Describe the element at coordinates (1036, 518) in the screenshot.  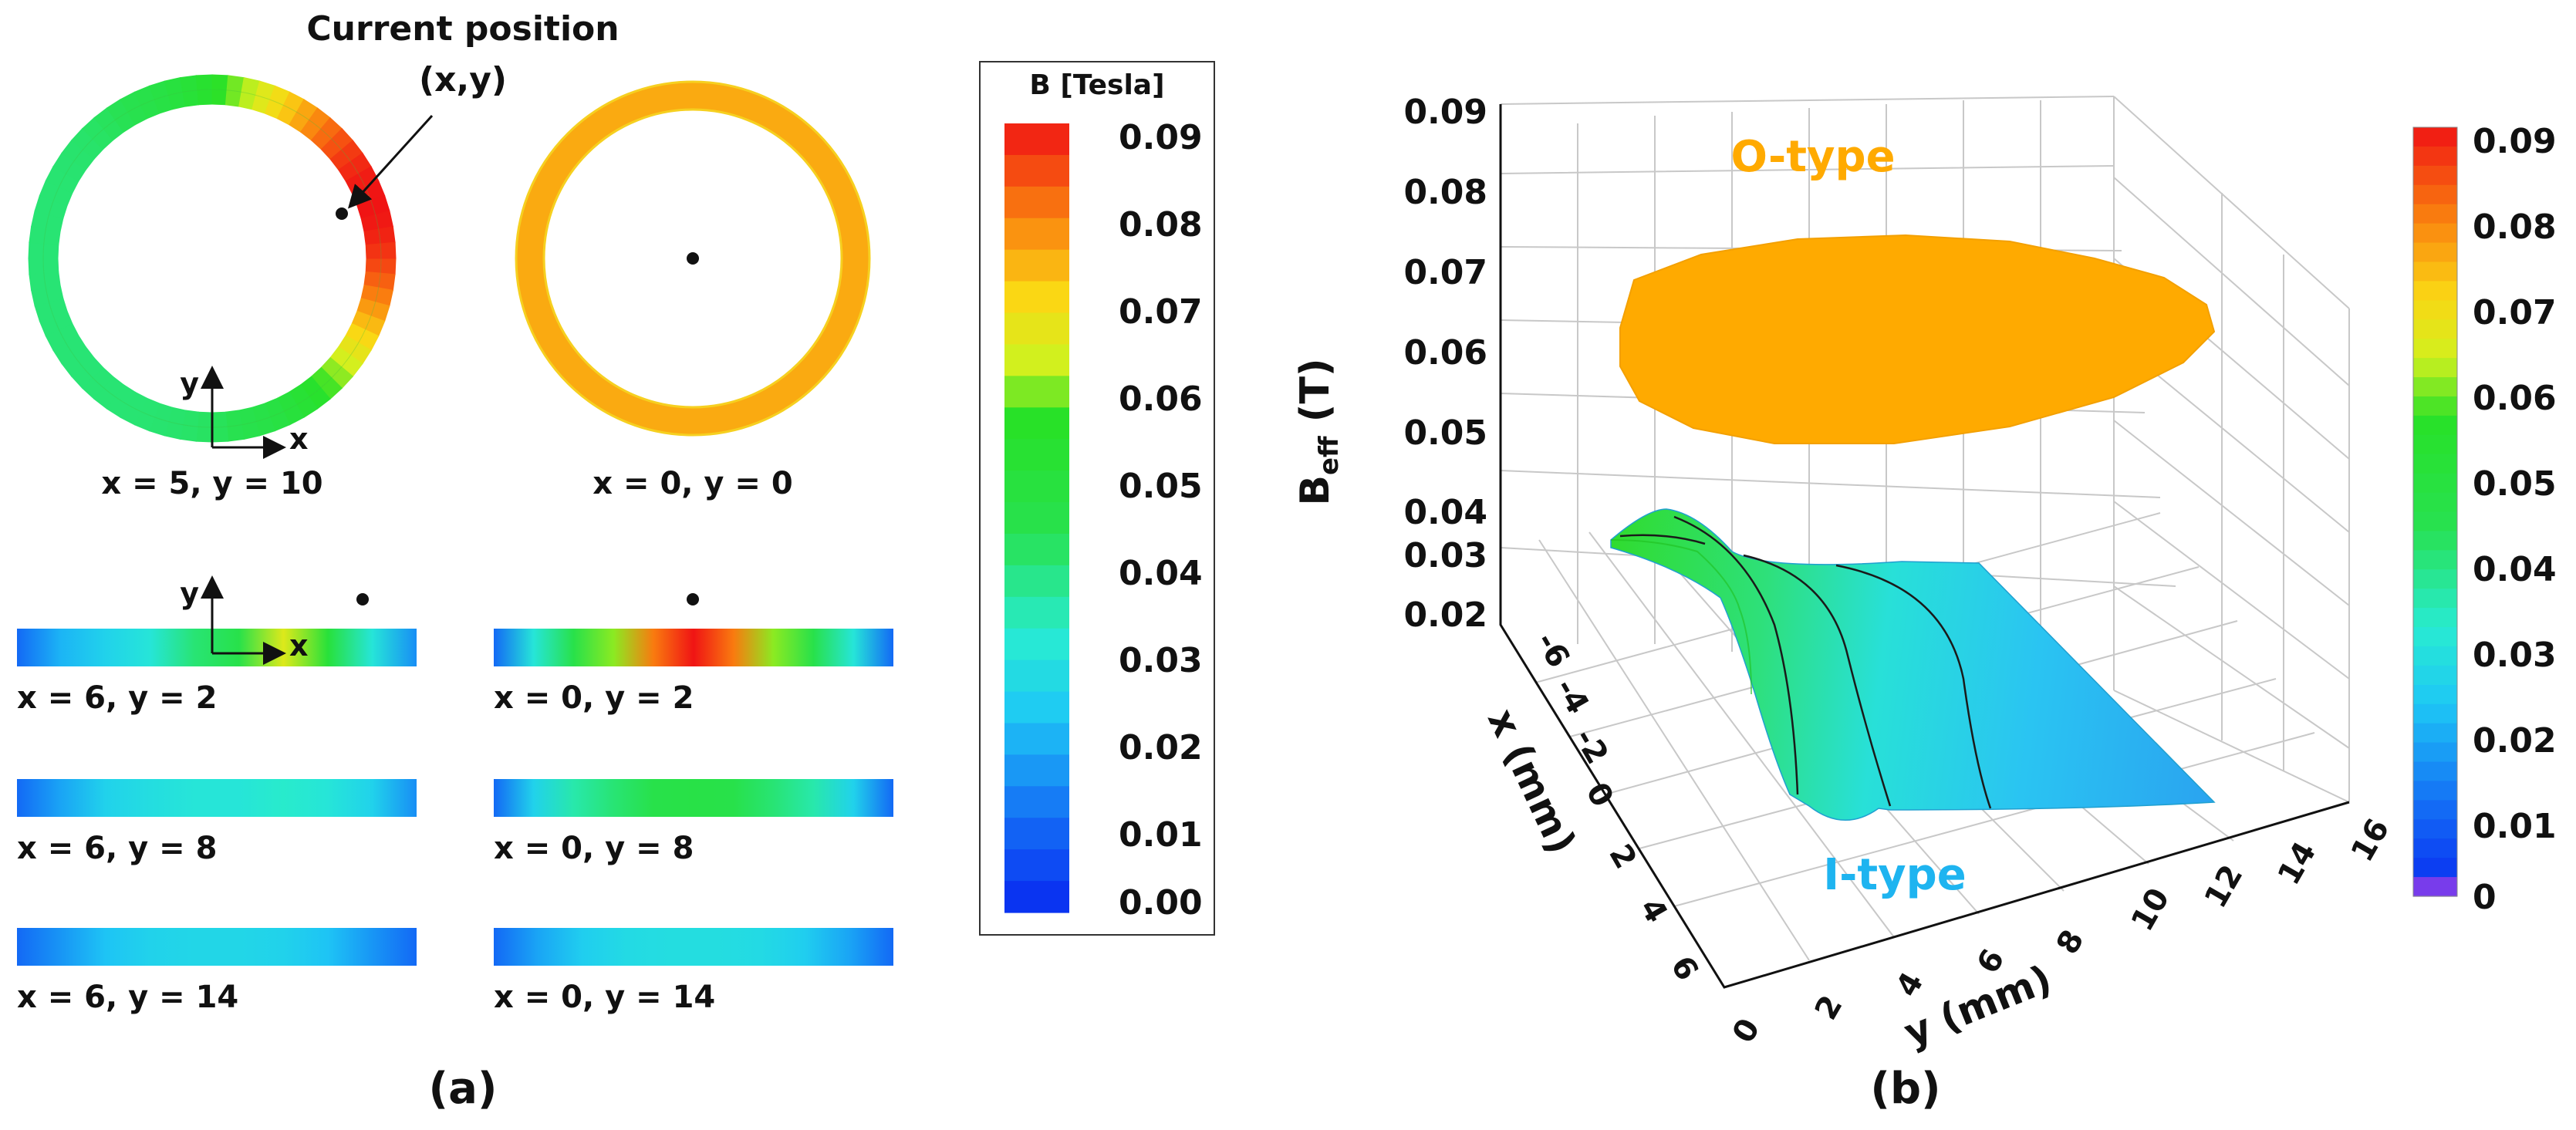
I see `colorbar-a-swatches` at that location.